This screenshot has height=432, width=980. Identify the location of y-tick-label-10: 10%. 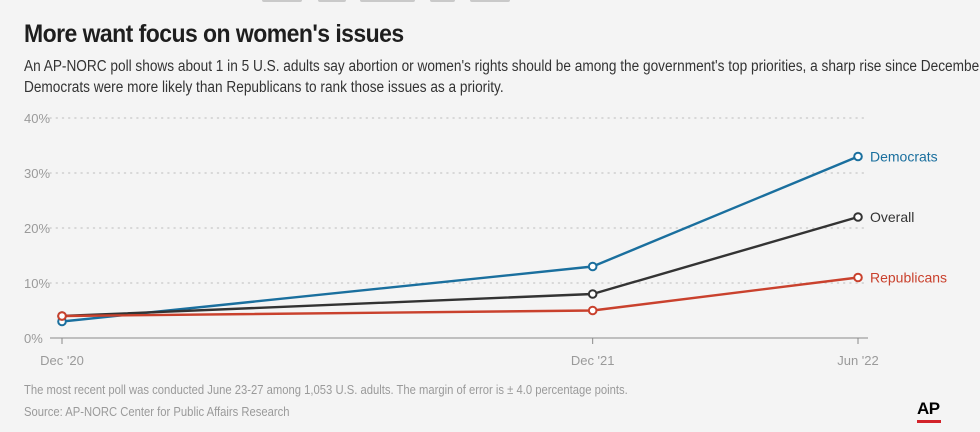
(37, 283).